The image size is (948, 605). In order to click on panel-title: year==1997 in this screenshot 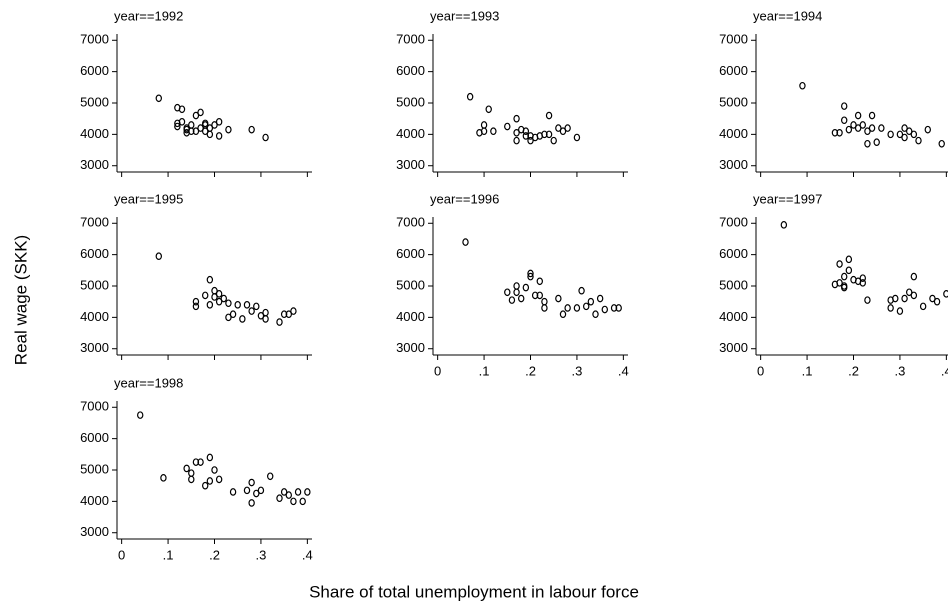, I will do `click(787, 198)`.